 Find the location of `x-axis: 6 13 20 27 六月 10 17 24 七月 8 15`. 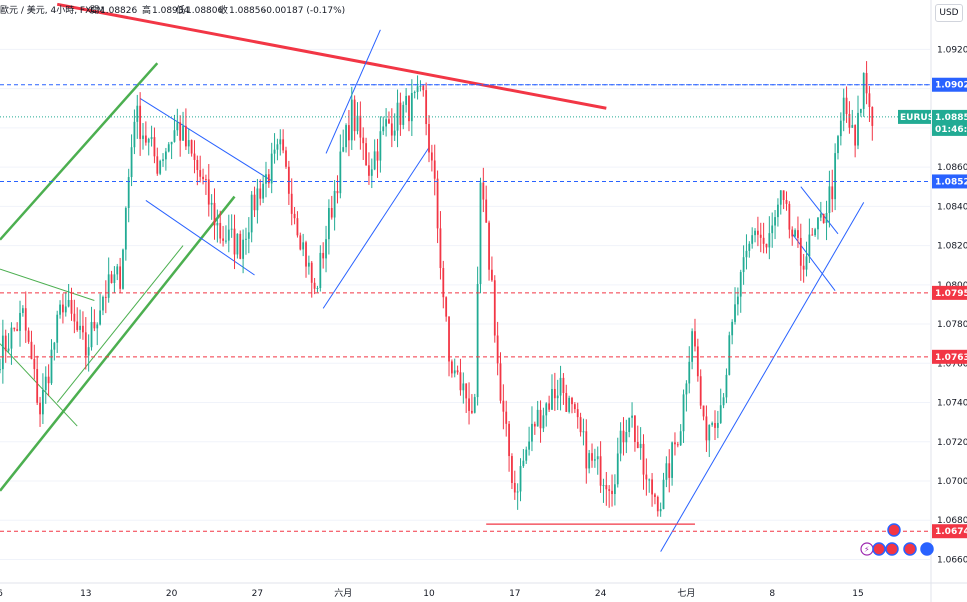

x-axis: 6 13 20 27 六月 10 17 24 七月 8 15 is located at coordinates (432, 593).